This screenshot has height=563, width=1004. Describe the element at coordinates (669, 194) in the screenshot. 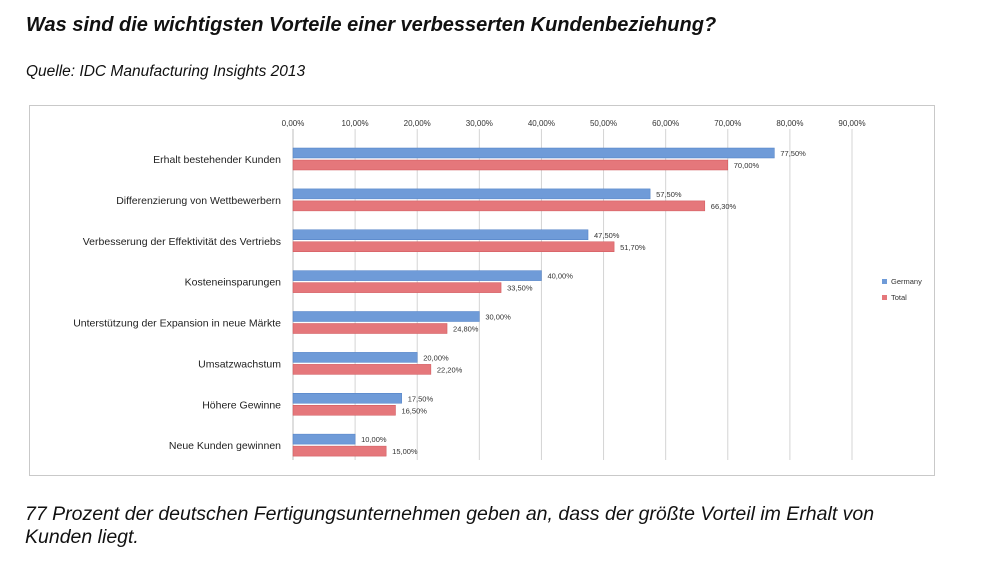

I see `data-label: 57,50%` at that location.